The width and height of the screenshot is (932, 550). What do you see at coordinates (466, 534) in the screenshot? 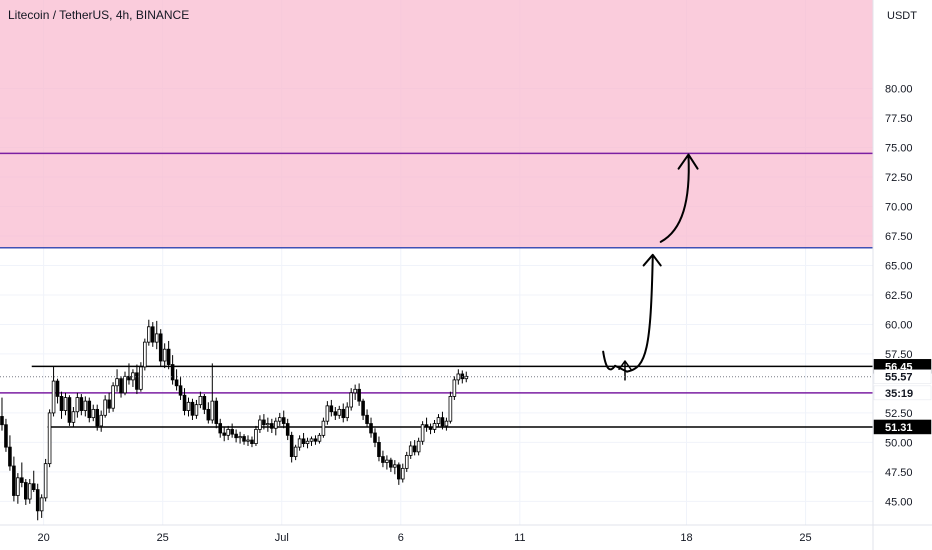
I see `time-axis: 20 25 Jul 6 11 18 25` at bounding box center [466, 534].